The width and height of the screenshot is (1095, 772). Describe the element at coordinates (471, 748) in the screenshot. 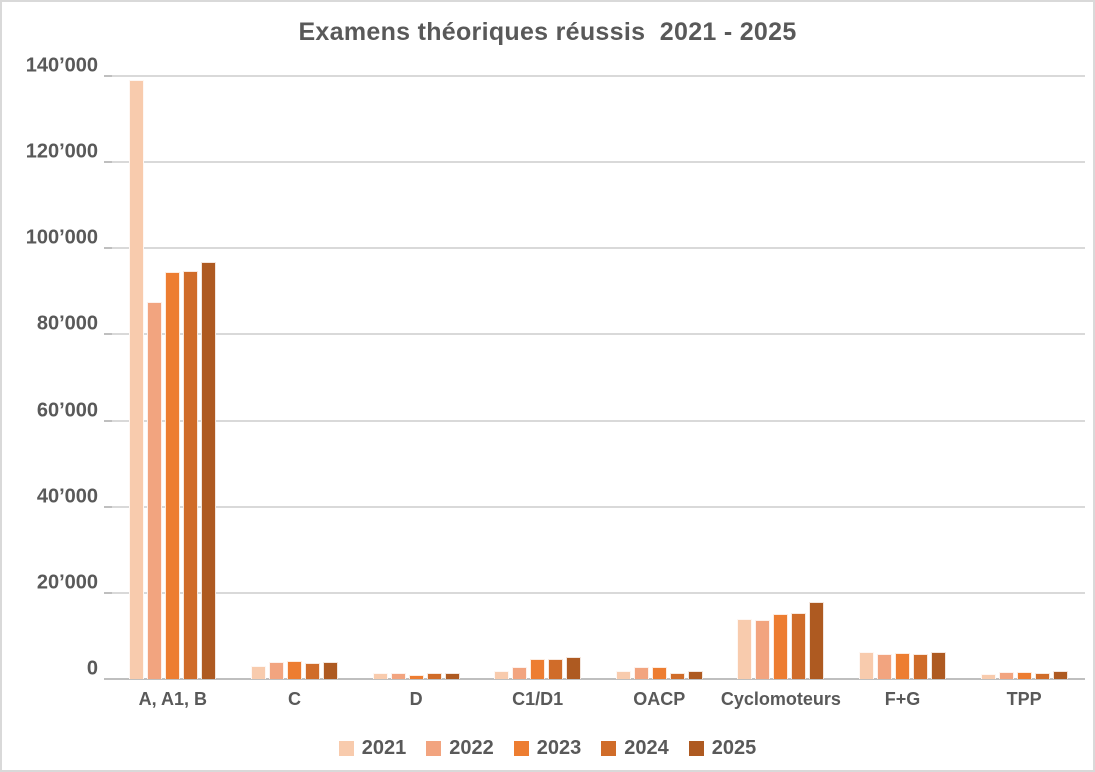

I see `legend-label: 2022` at that location.